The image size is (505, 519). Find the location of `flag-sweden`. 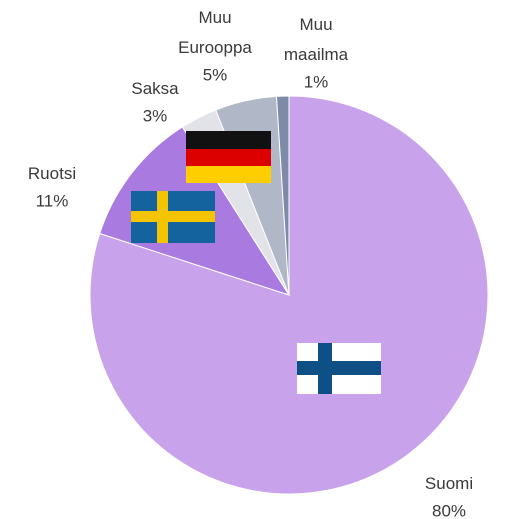

flag-sweden is located at coordinates (173, 217).